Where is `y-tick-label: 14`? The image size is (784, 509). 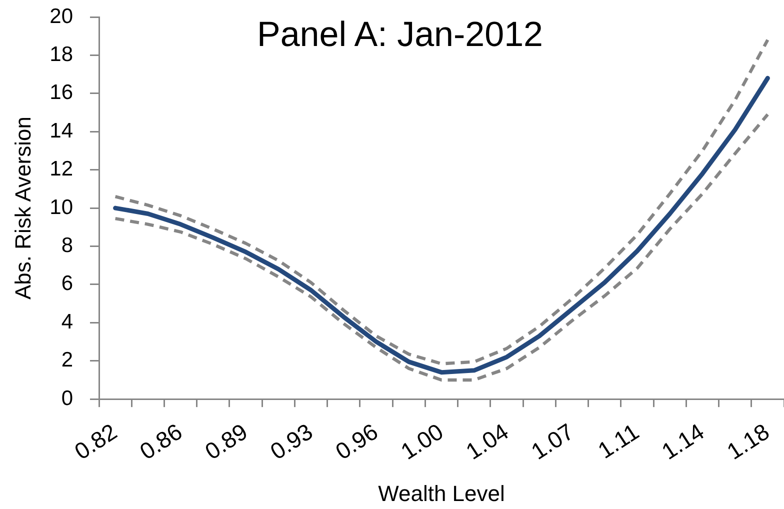 y-tick-label: 14 is located at coordinates (62, 130).